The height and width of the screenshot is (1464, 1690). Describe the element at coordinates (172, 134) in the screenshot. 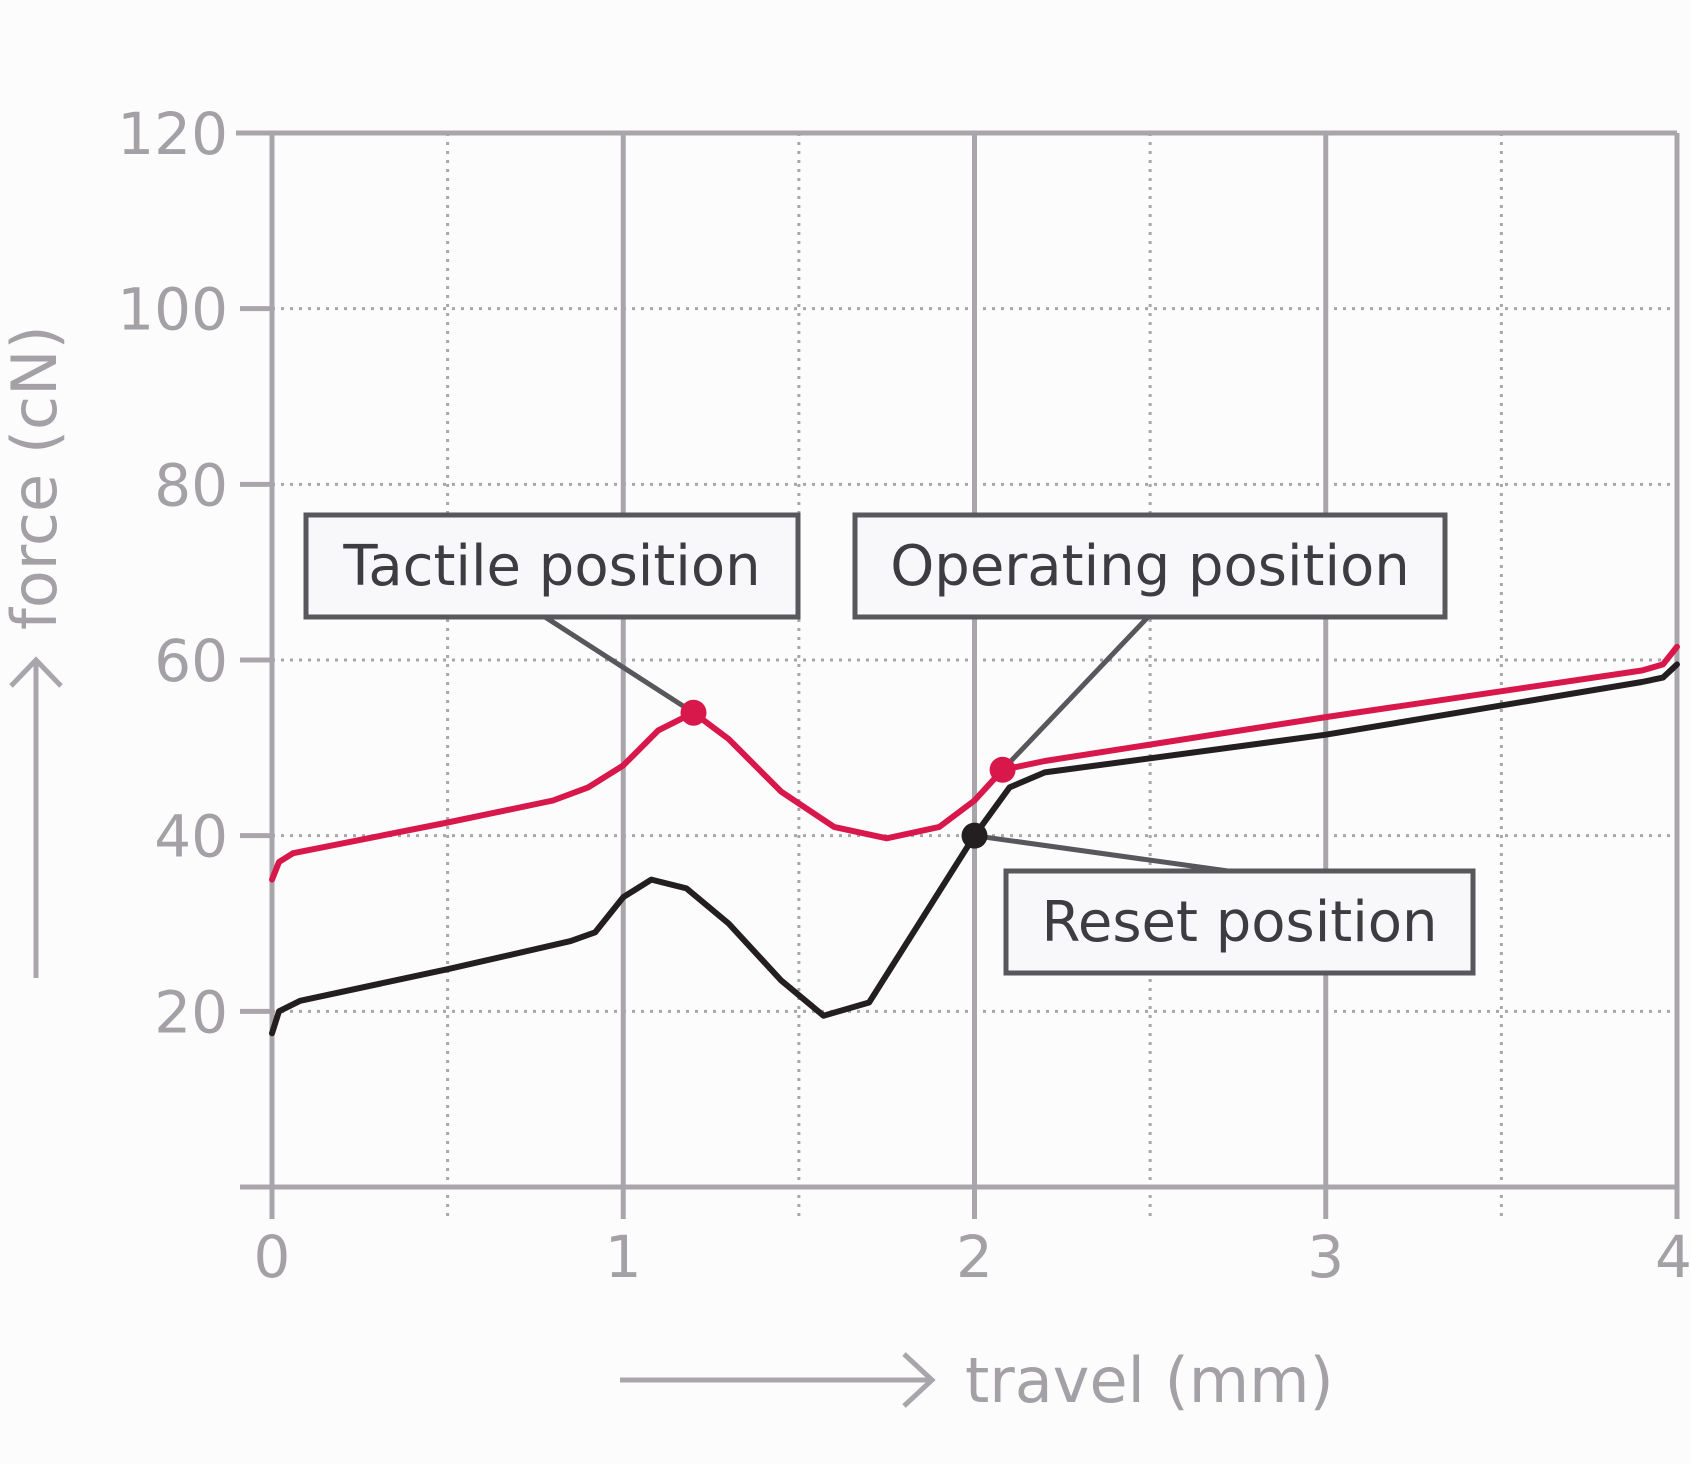

I see `y-tick-label: 120` at that location.